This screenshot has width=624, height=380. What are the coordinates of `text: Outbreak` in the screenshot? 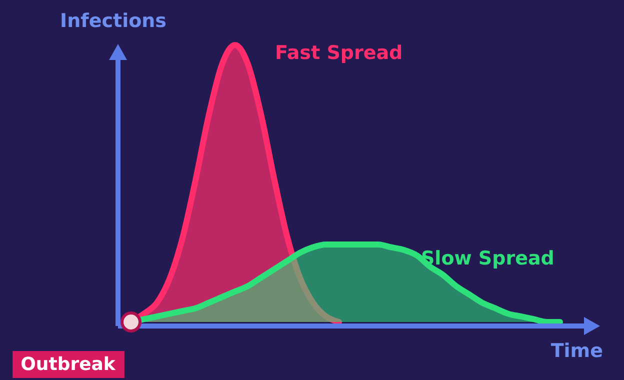 It's located at (68, 364).